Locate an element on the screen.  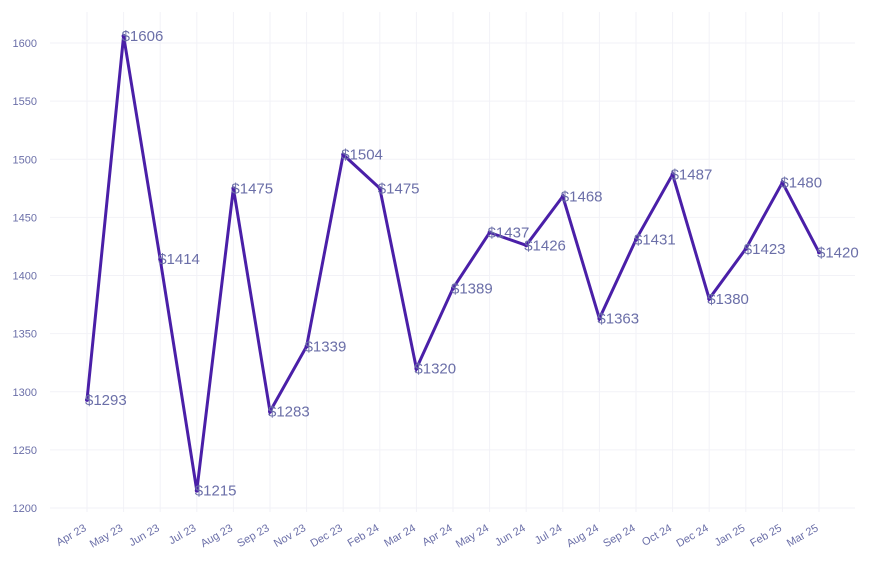
data-label: $1480 is located at coordinates (801, 183).